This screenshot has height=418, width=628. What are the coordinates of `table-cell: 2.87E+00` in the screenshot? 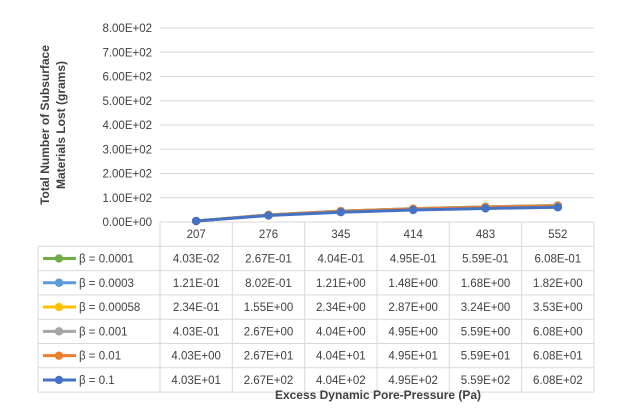 It's located at (413, 308).